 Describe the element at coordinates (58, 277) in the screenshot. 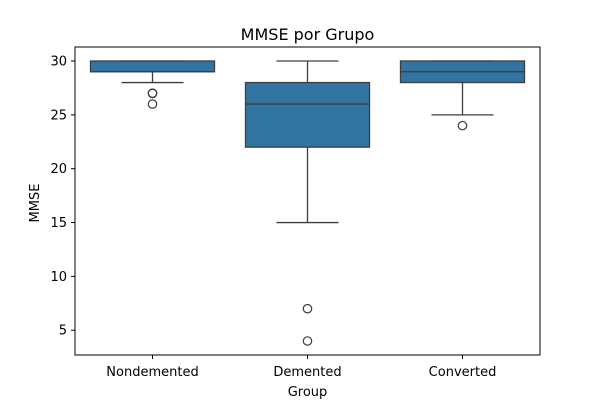

I see `y-tick-label: 10` at that location.